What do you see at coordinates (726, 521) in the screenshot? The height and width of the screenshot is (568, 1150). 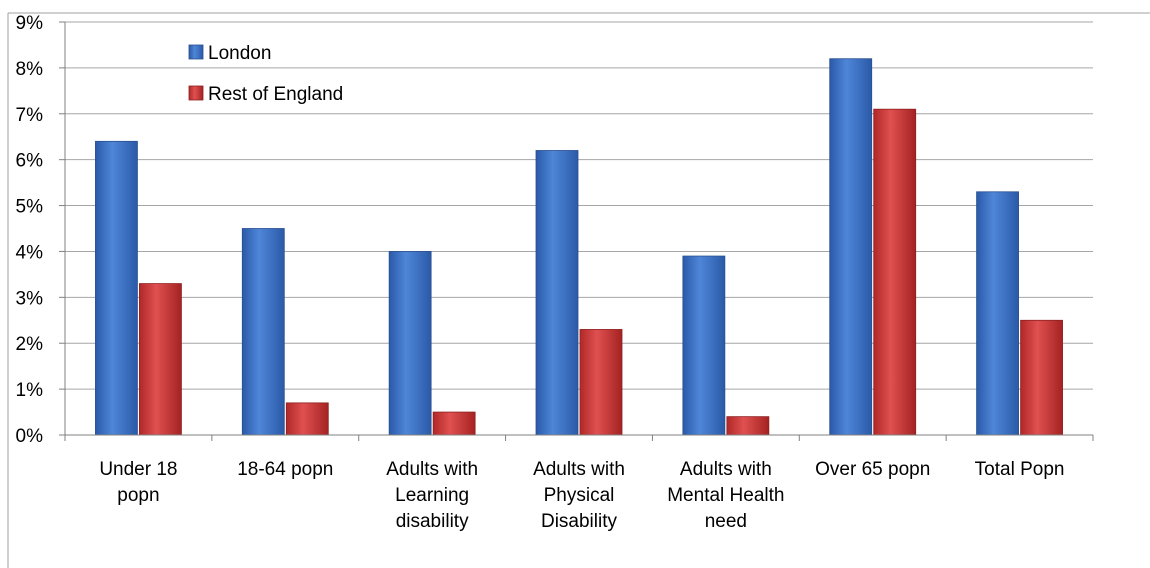 I see `x-category-label-line: need` at bounding box center [726, 521].